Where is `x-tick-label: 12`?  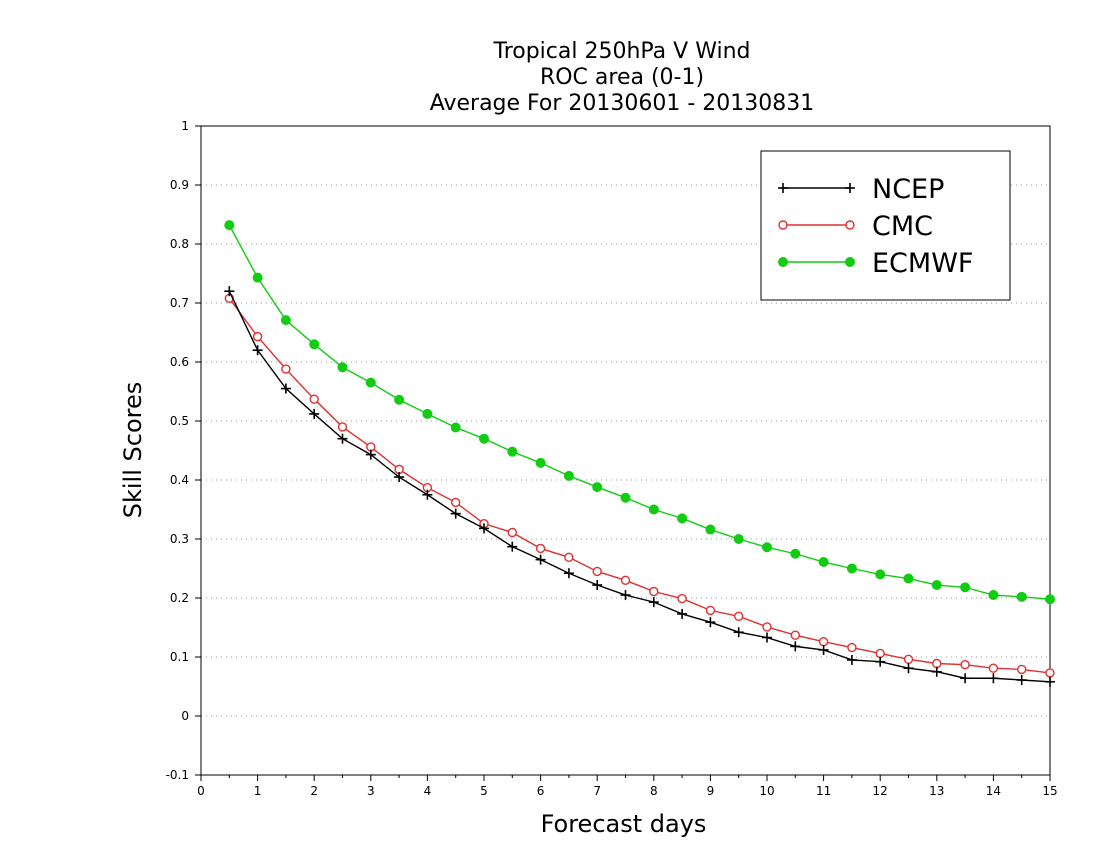 x-tick-label: 12 is located at coordinates (880, 791).